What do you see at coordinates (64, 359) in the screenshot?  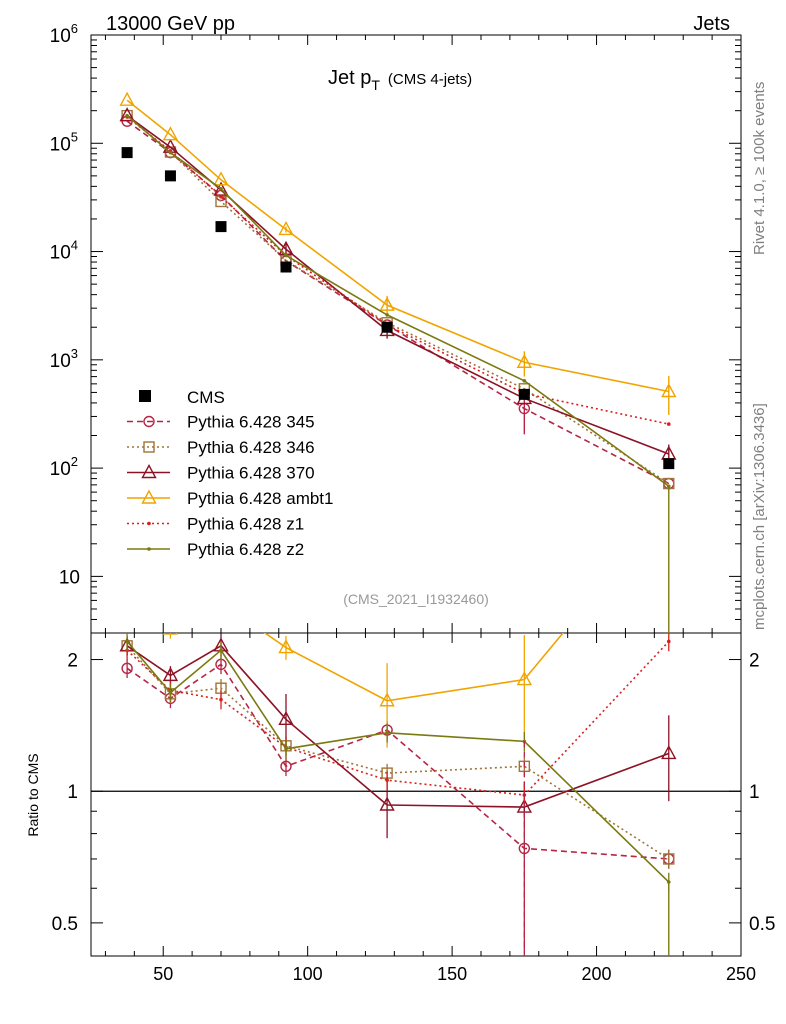 I see `y-tick-label: 10³` at bounding box center [64, 359].